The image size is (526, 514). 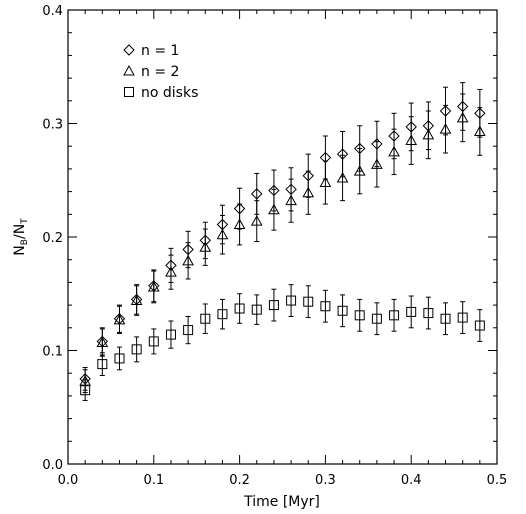 I want to click on x-tick-label: 0.5, so click(x=497, y=480).